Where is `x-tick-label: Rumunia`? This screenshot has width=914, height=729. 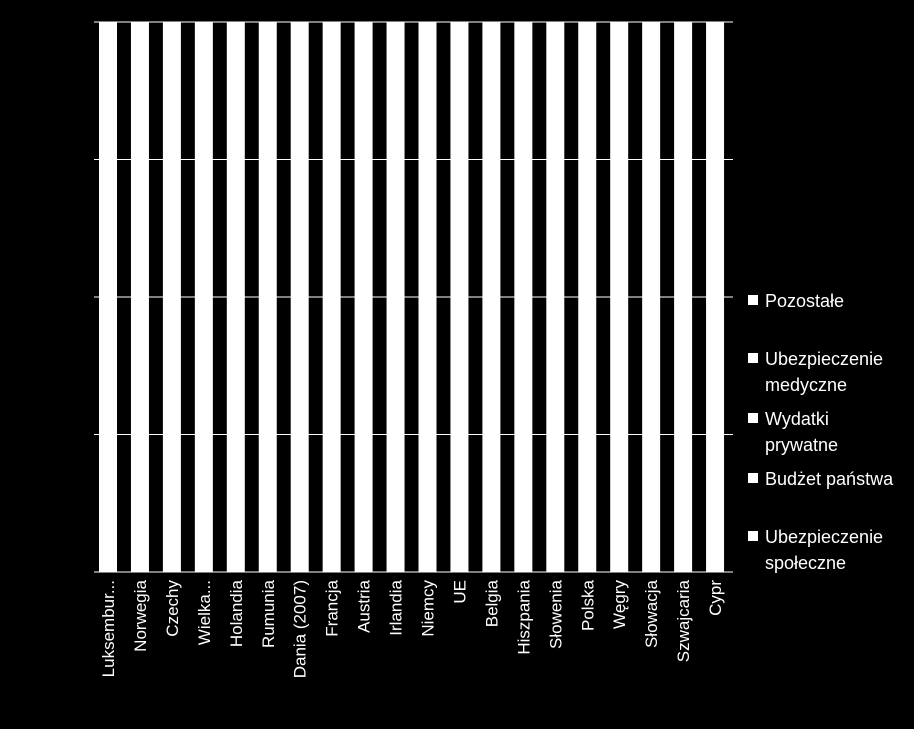 x-tick-label: Rumunia is located at coordinates (268, 613).